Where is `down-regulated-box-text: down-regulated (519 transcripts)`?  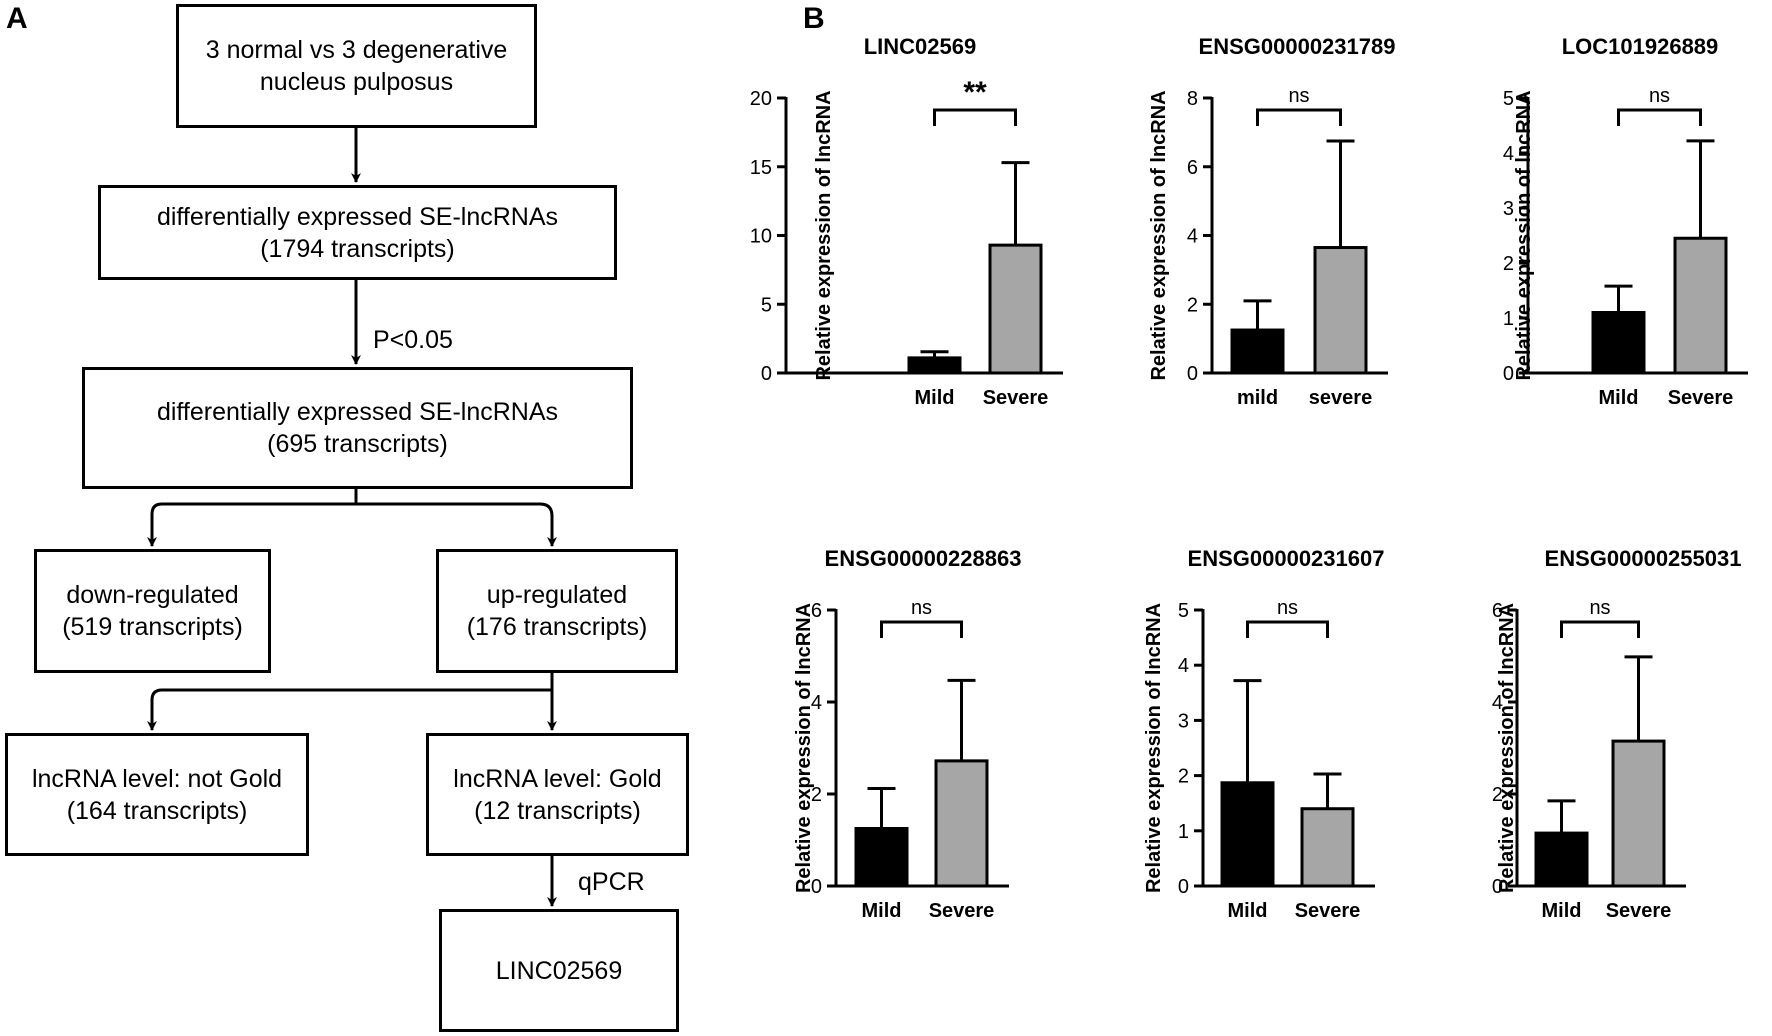
down-regulated-box-text: down-regulated (519 transcripts) is located at coordinates (152, 611).